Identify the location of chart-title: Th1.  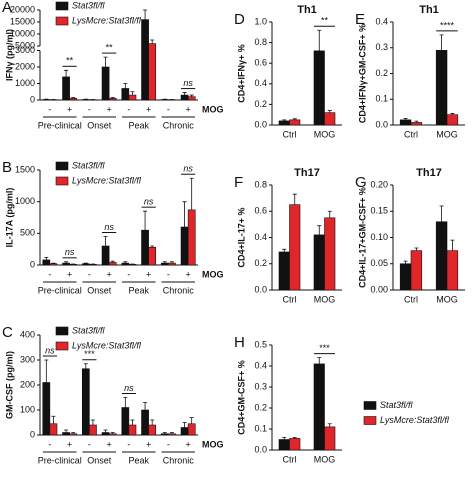
(429, 10).